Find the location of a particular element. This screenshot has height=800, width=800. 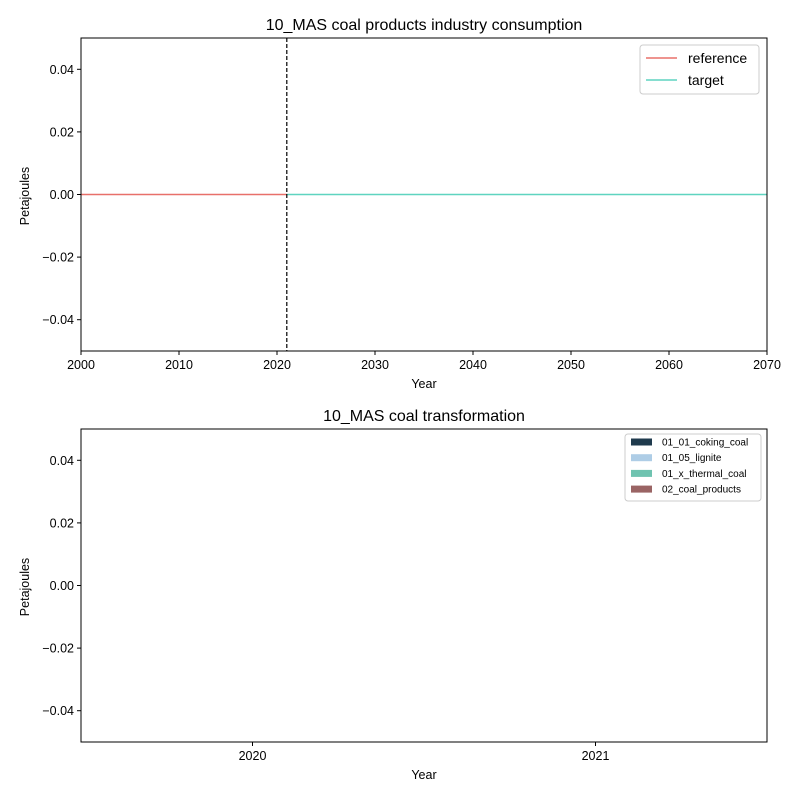

x-tick-label: 2050 is located at coordinates (571, 365).